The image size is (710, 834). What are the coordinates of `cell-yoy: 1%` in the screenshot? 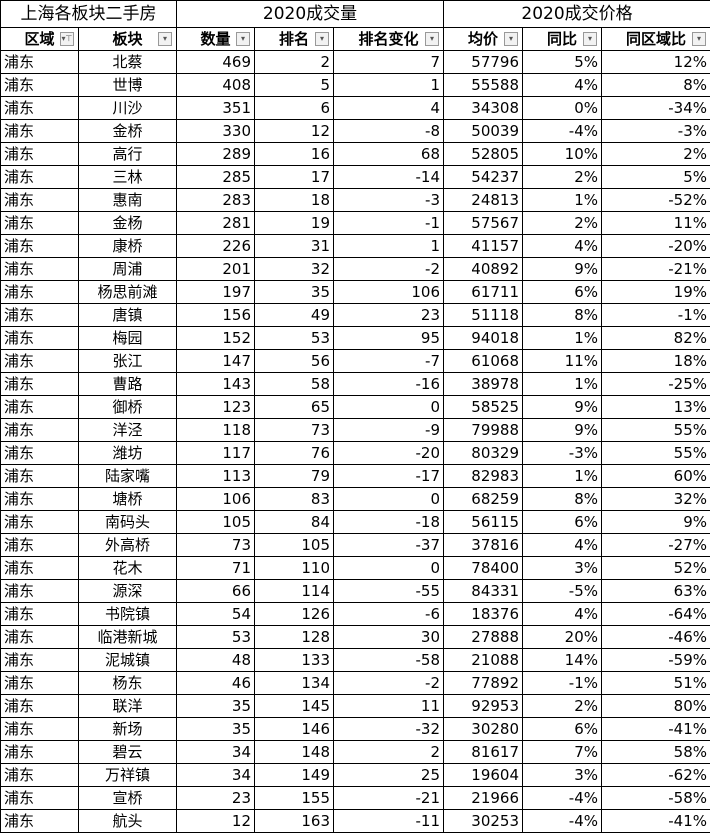 It's located at (562, 384).